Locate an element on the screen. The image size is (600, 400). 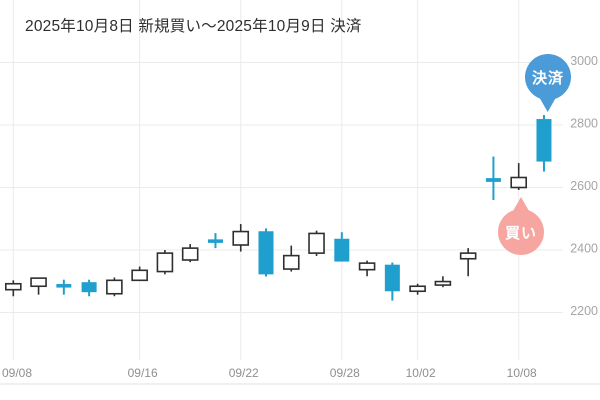
buy-marker: 買い is located at coordinates (521, 232).